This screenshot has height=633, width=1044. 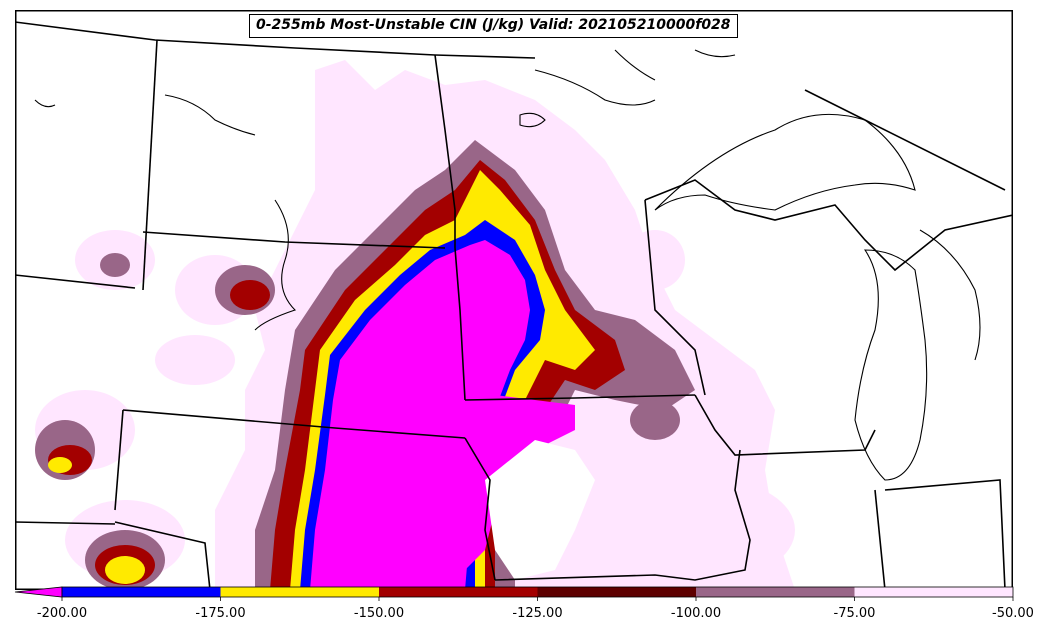 I want to click on colorbar-bins, so click(x=514, y=592).